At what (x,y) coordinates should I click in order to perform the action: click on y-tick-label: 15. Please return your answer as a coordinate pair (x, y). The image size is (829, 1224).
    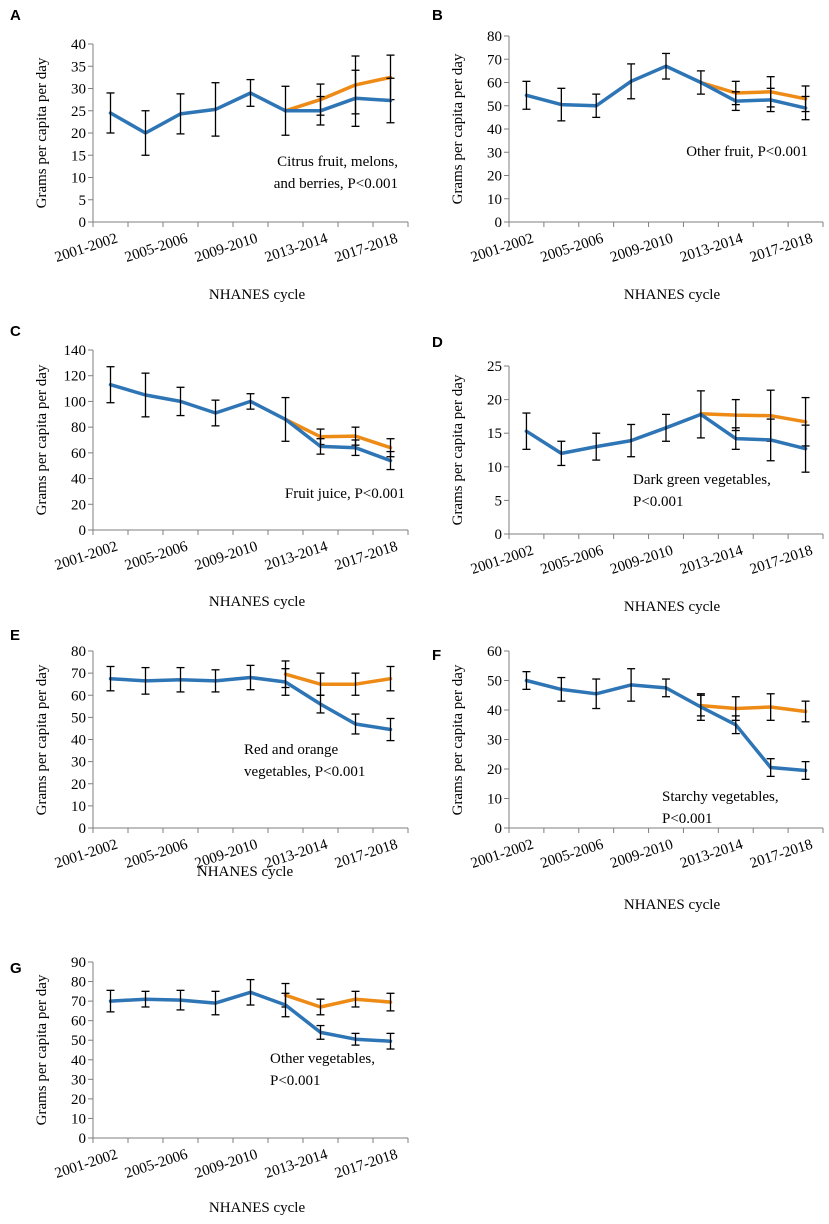
    Looking at the image, I should click on (494, 434).